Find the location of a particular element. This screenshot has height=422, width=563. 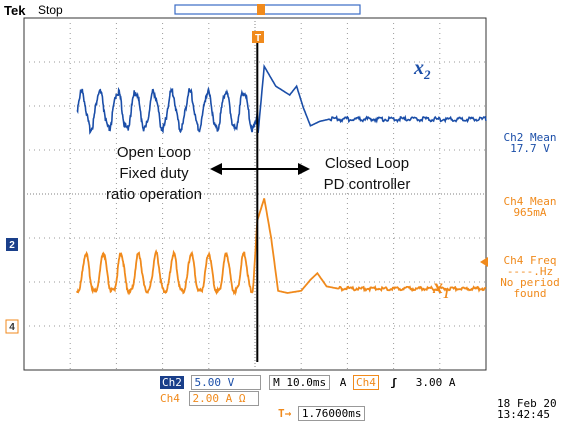

ch4-marker: 4 is located at coordinates (12, 326).